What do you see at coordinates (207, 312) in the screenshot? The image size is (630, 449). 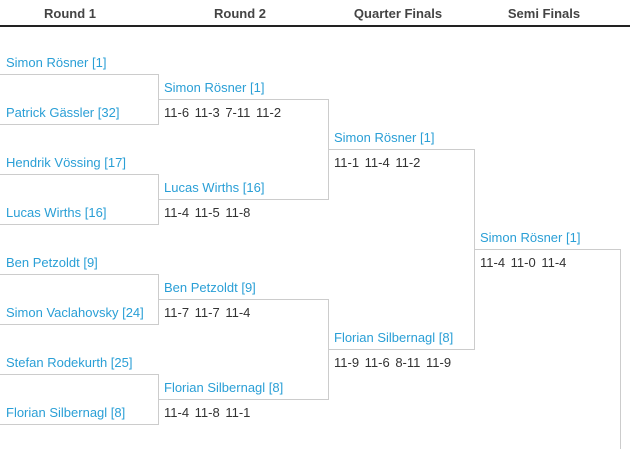 I see `match-score: 11-7 11-7 11-4` at bounding box center [207, 312].